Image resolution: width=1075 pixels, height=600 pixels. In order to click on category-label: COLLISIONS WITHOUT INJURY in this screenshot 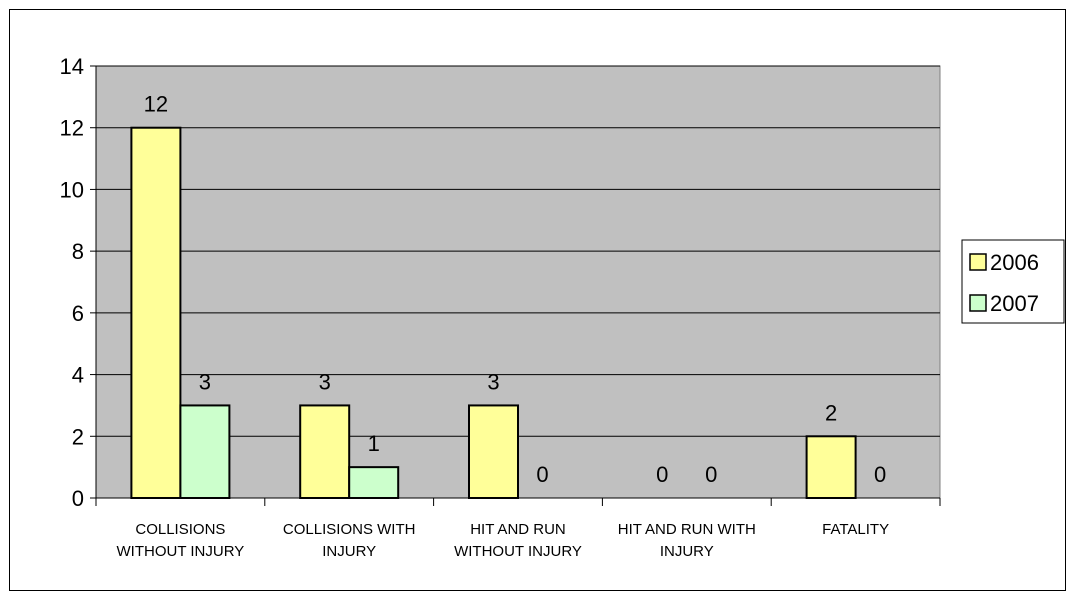, I will do `click(181, 540)`.